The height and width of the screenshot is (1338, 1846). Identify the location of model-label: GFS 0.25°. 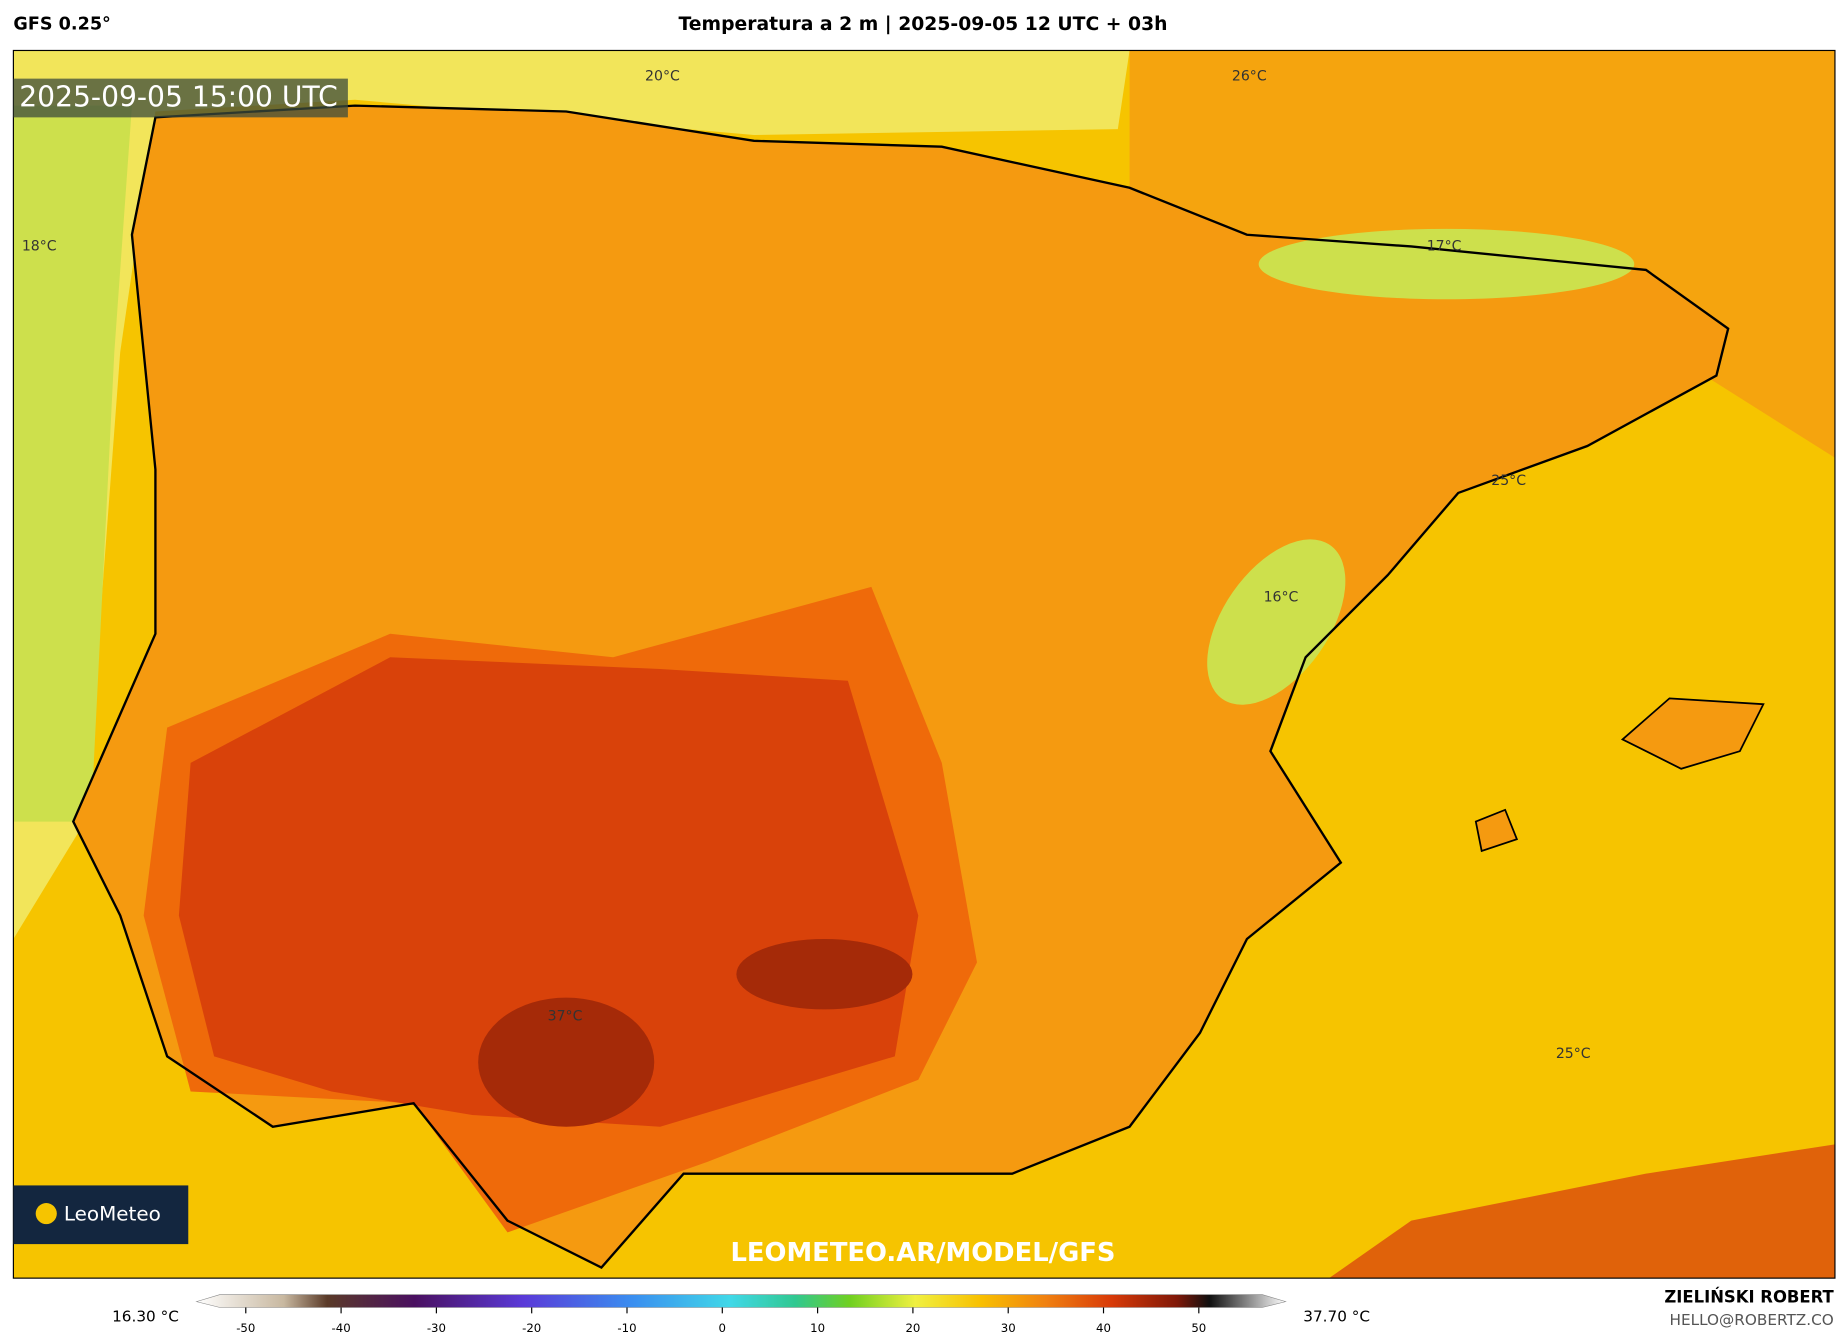
(61, 25).